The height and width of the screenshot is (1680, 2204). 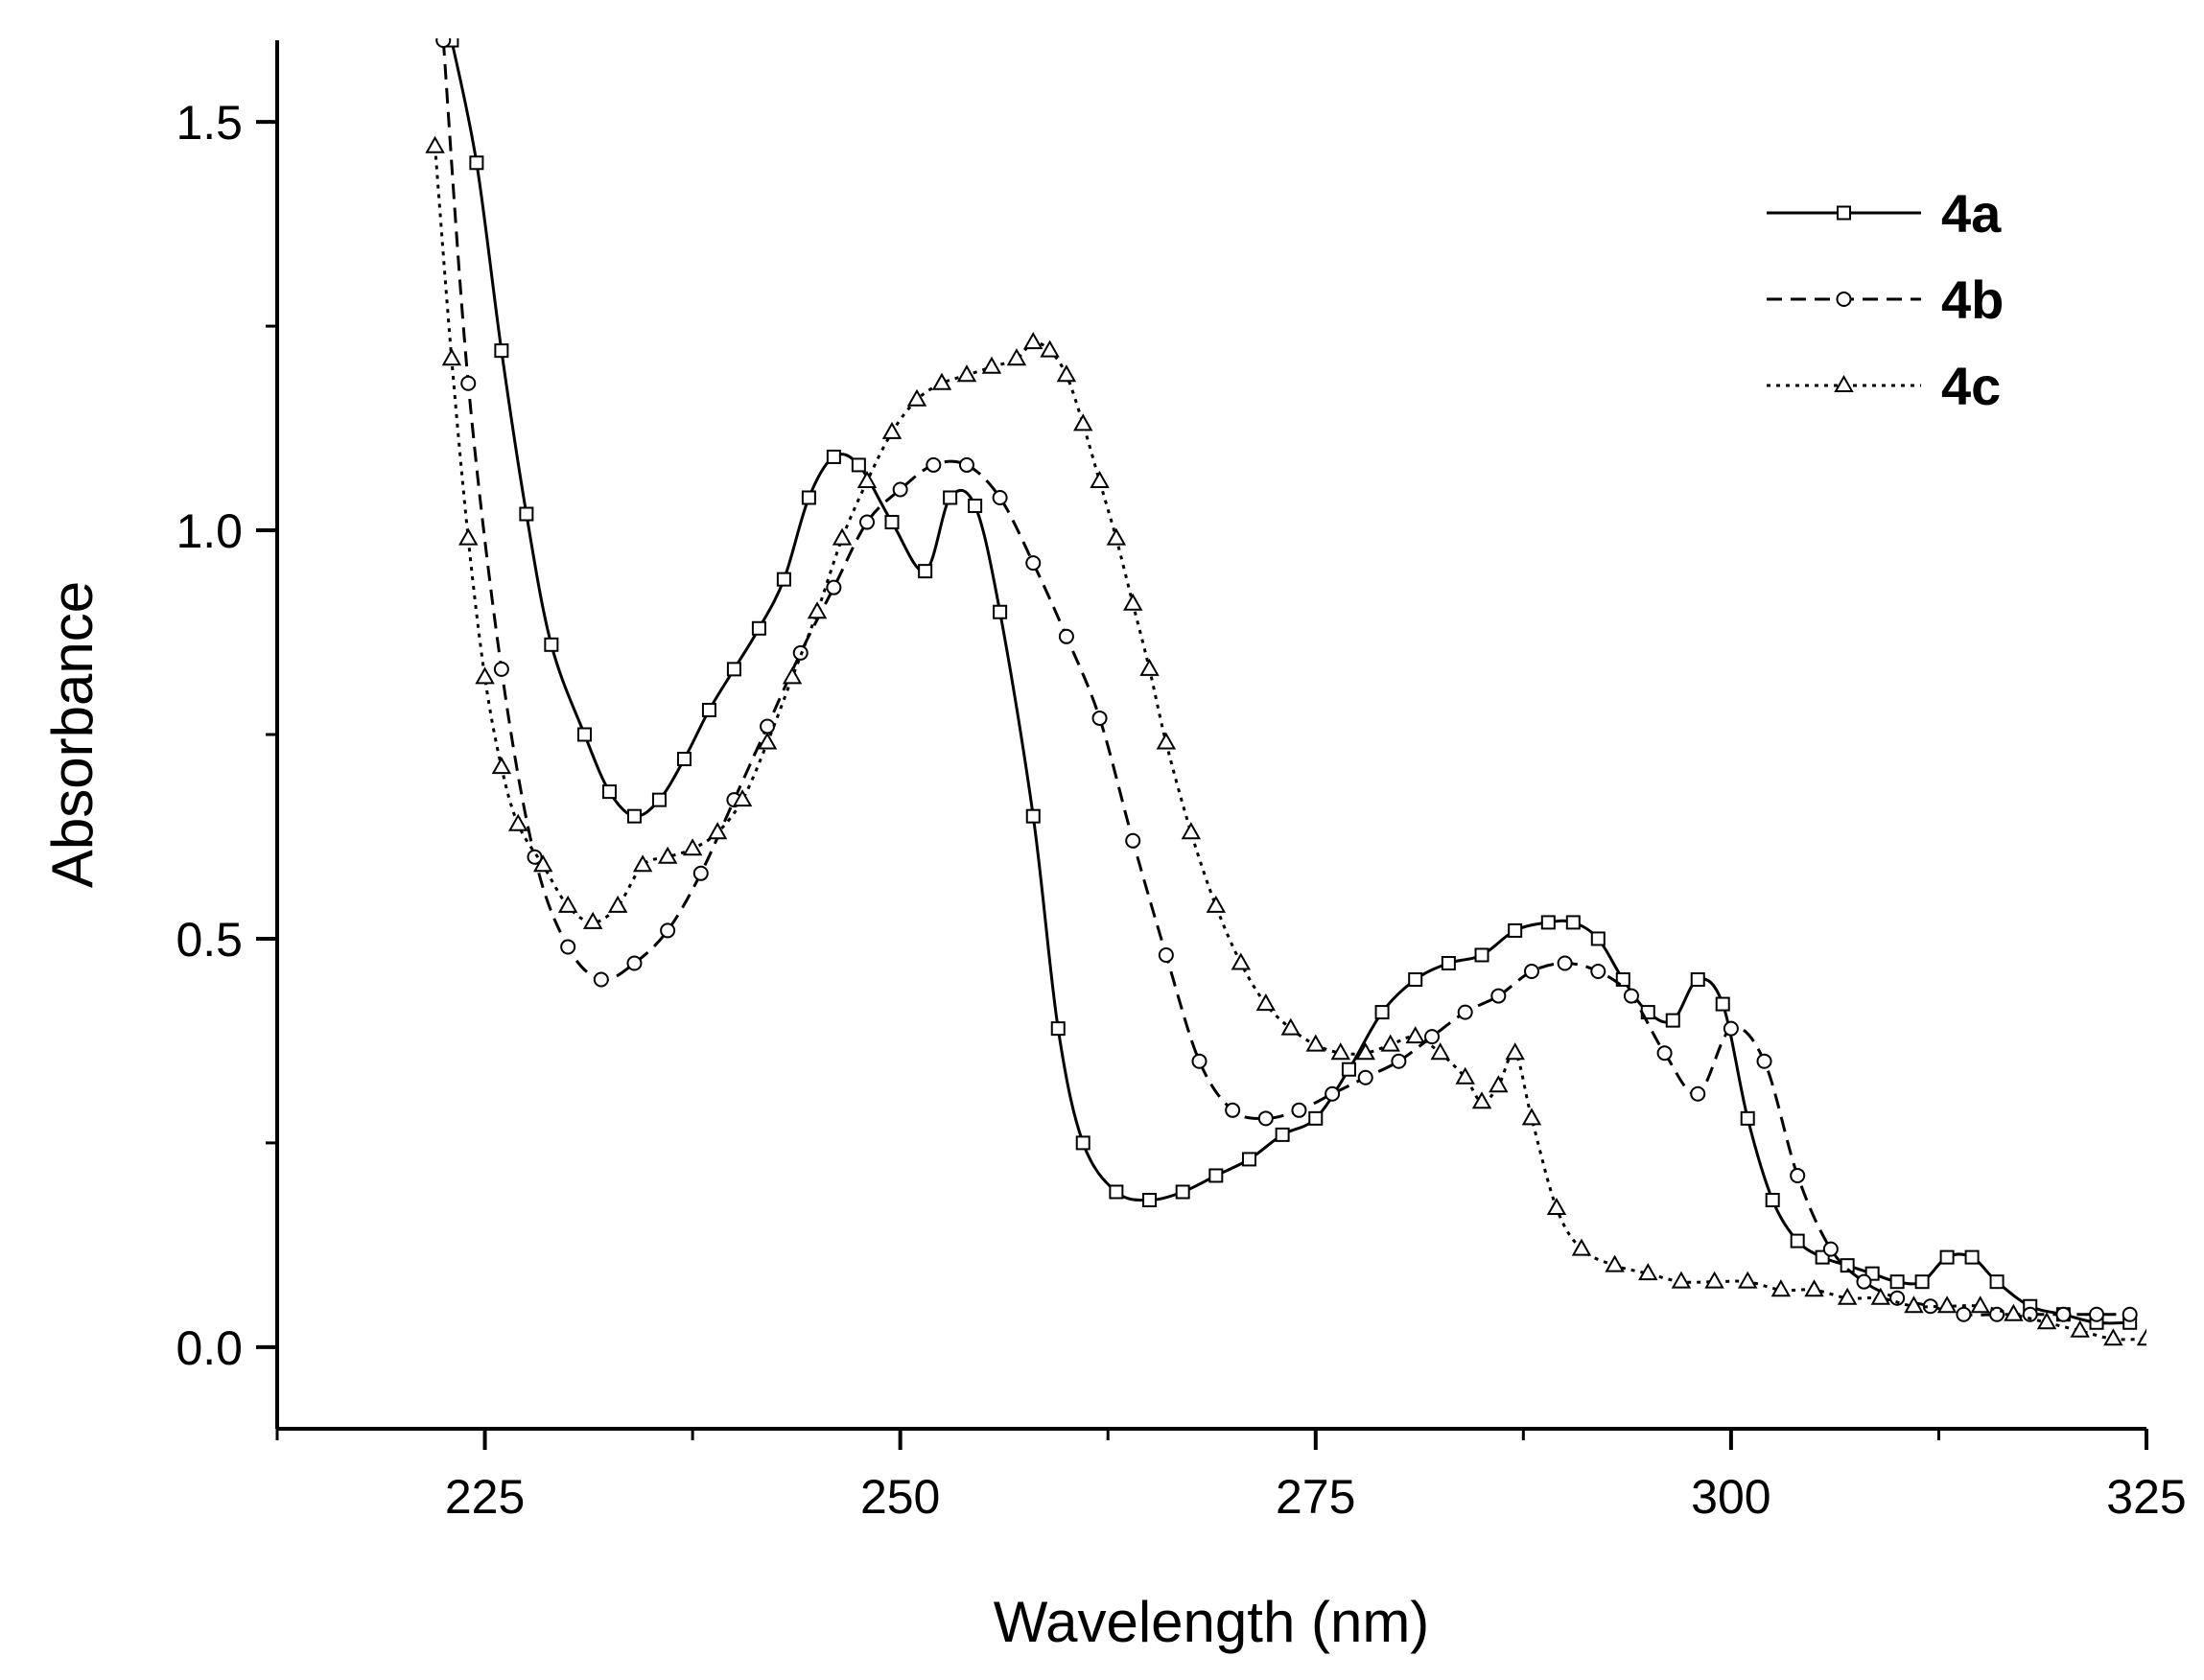 I want to click on x-tick-label: 300, so click(x=1731, y=1497).